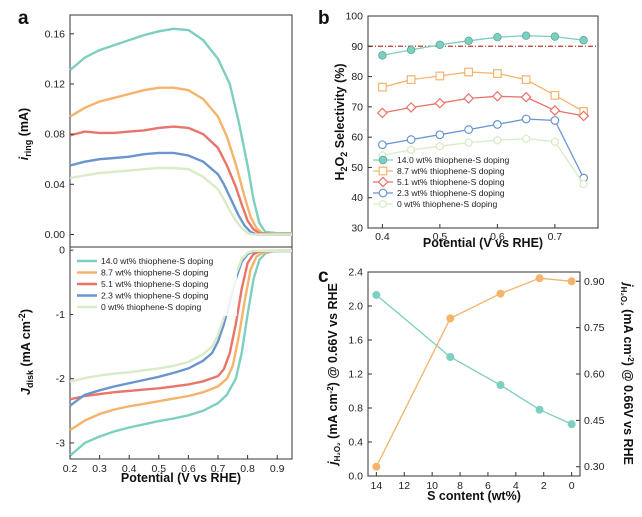 The height and width of the screenshot is (517, 642). Describe the element at coordinates (355, 307) in the screenshot. I see `c-left-ytick-label-5: 2.0` at that location.